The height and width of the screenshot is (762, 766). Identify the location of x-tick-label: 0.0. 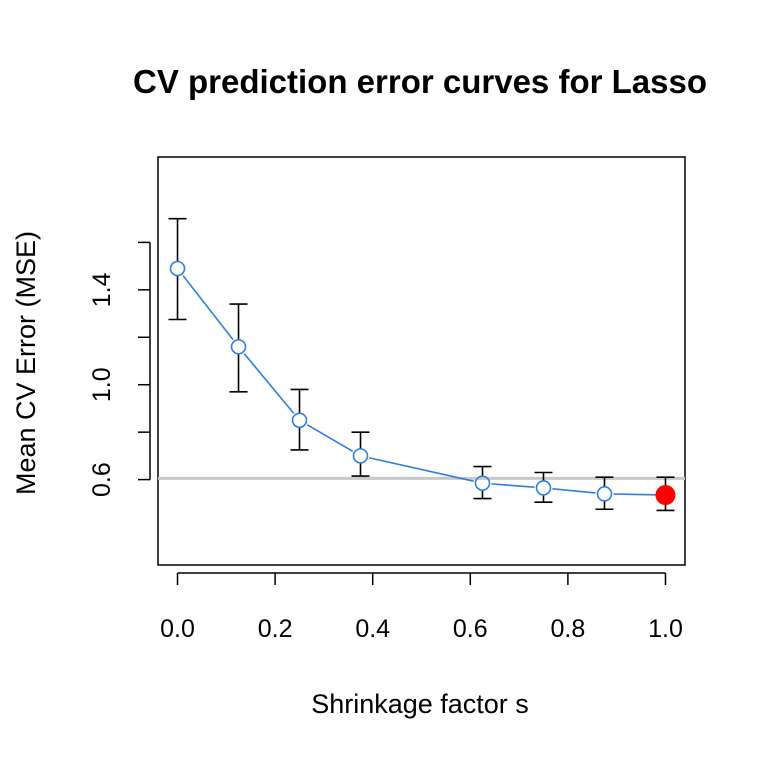
(177, 629).